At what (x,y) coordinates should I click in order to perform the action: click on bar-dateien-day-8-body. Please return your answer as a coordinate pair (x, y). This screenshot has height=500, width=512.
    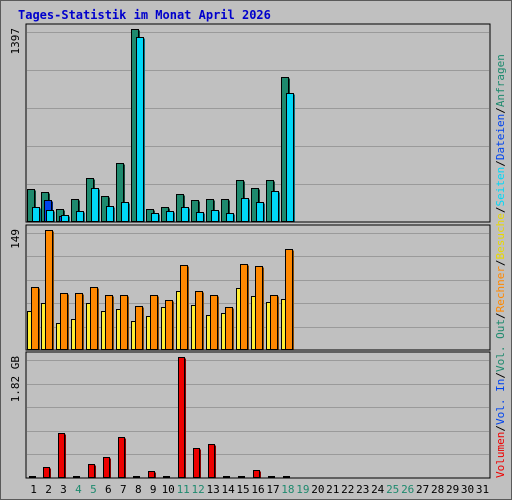
    Looking at the image, I should click on (140, 129).